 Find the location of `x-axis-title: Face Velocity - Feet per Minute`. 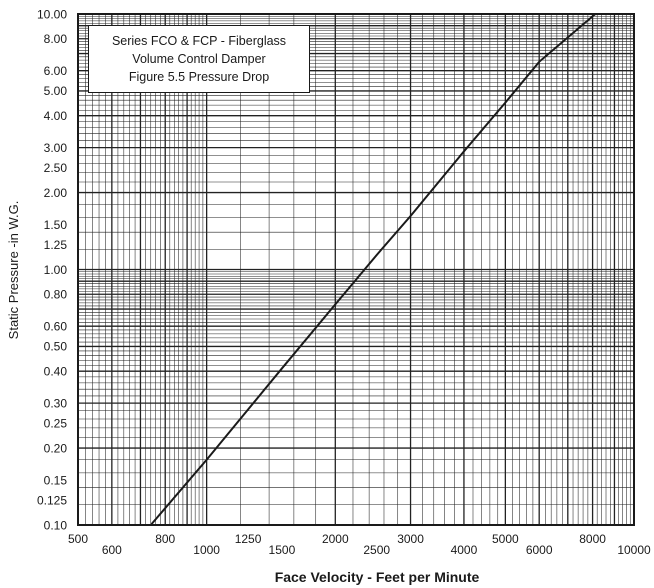

x-axis-title: Face Velocity - Feet per Minute is located at coordinates (377, 577).